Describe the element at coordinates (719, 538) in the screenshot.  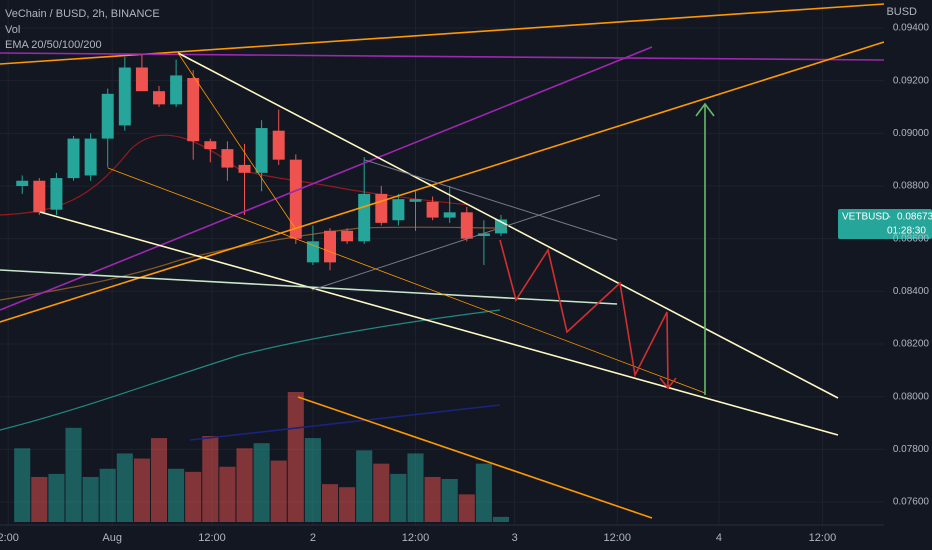
I see `x-tick-label: 4` at that location.